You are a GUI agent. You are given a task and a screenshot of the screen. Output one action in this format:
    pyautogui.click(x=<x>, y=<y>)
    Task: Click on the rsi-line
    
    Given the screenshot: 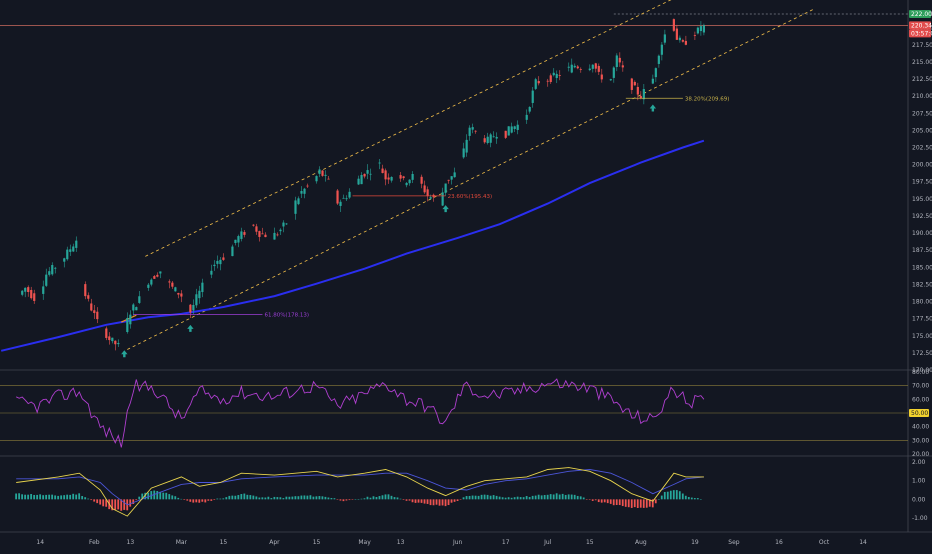 What is the action you would take?
    pyautogui.click(x=360, y=413)
    